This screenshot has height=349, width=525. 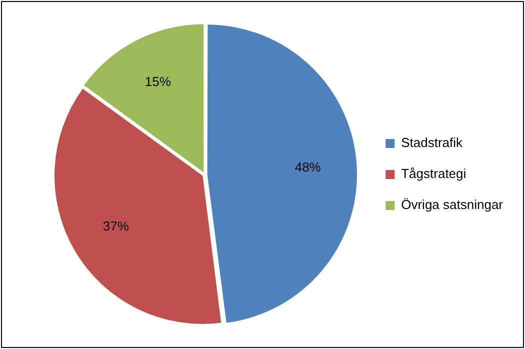 I want to click on legend-label: Övriga satsningar, so click(x=452, y=204).